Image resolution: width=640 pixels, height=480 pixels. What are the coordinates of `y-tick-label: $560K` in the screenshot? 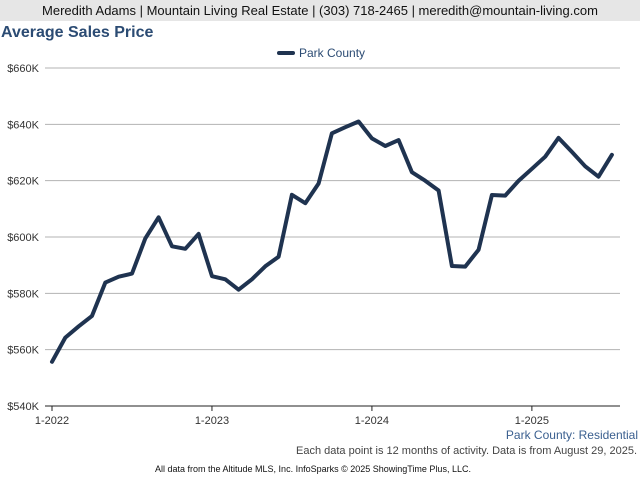 It's located at (23, 351).